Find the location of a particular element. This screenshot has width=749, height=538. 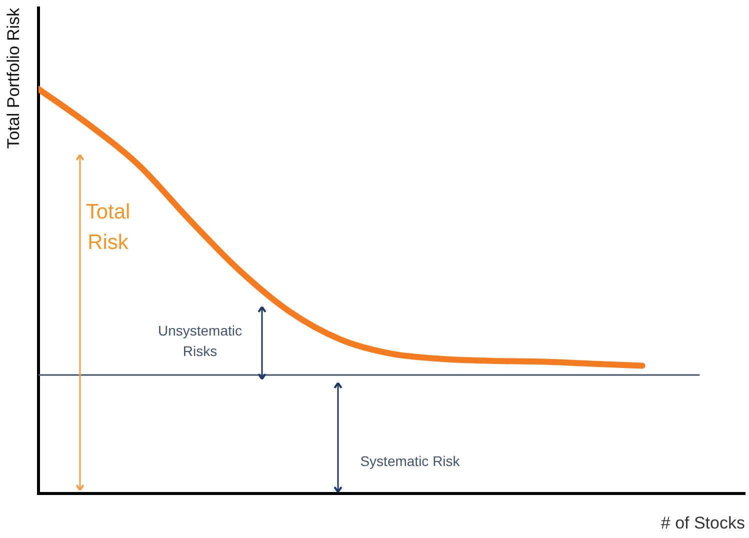

x-axis-title: # of Stocks is located at coordinates (702, 522).